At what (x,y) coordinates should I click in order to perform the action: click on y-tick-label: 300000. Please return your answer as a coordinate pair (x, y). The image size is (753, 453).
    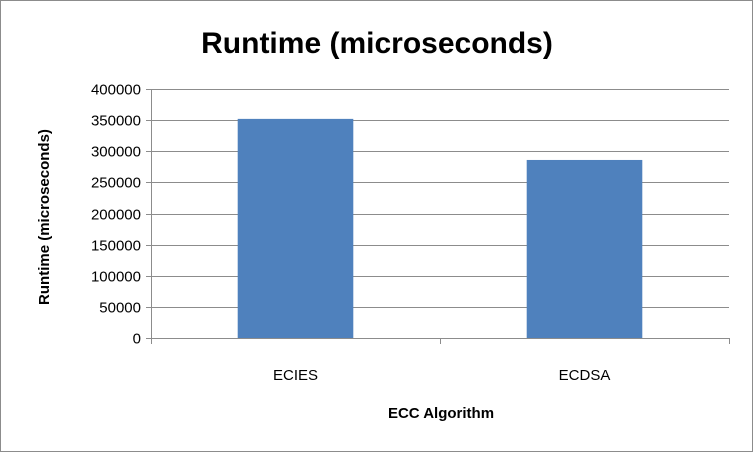
    Looking at the image, I should click on (116, 152).